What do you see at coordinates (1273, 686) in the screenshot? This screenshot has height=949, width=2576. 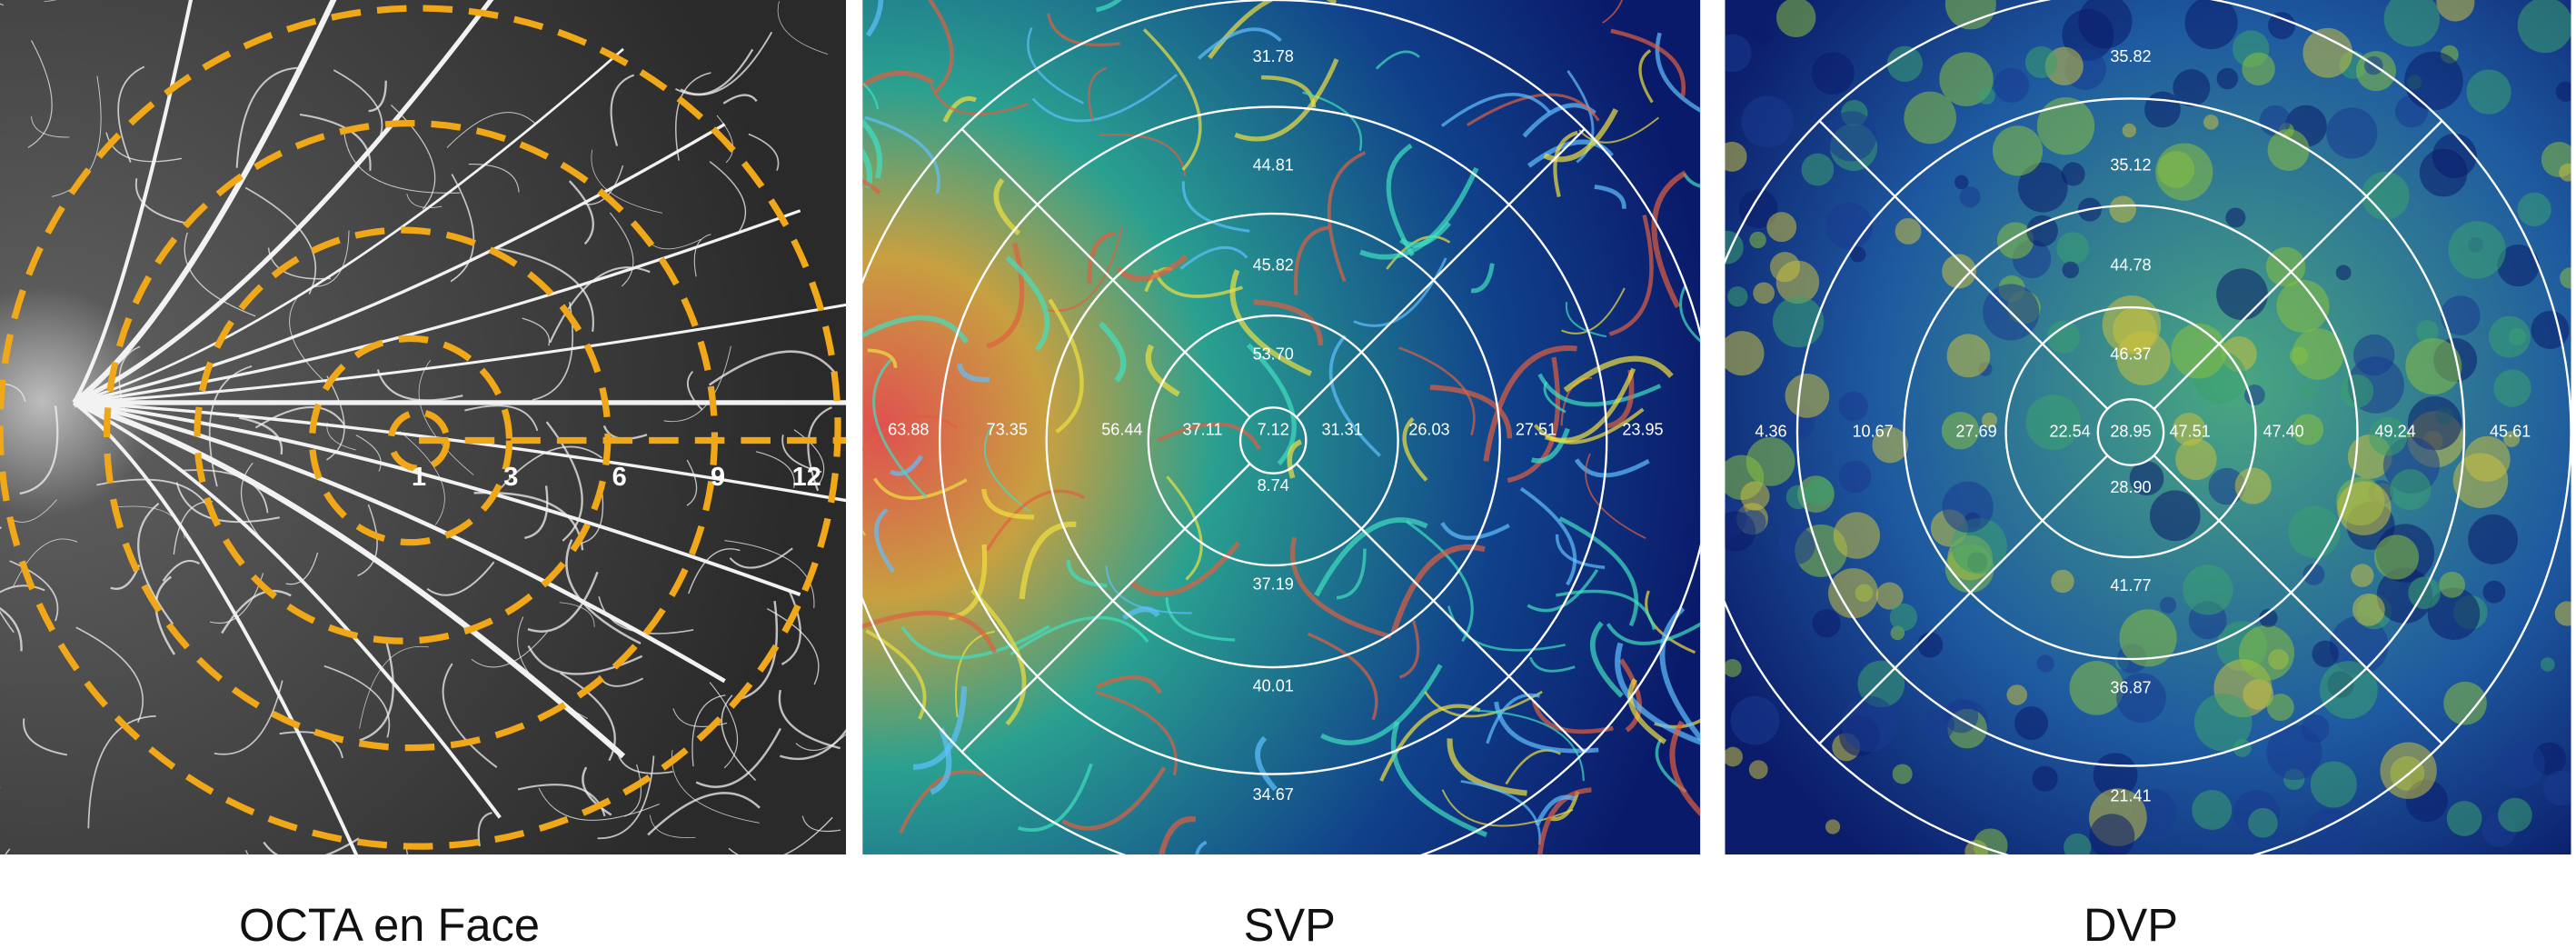 I see `sector-value: 40.01` at bounding box center [1273, 686].